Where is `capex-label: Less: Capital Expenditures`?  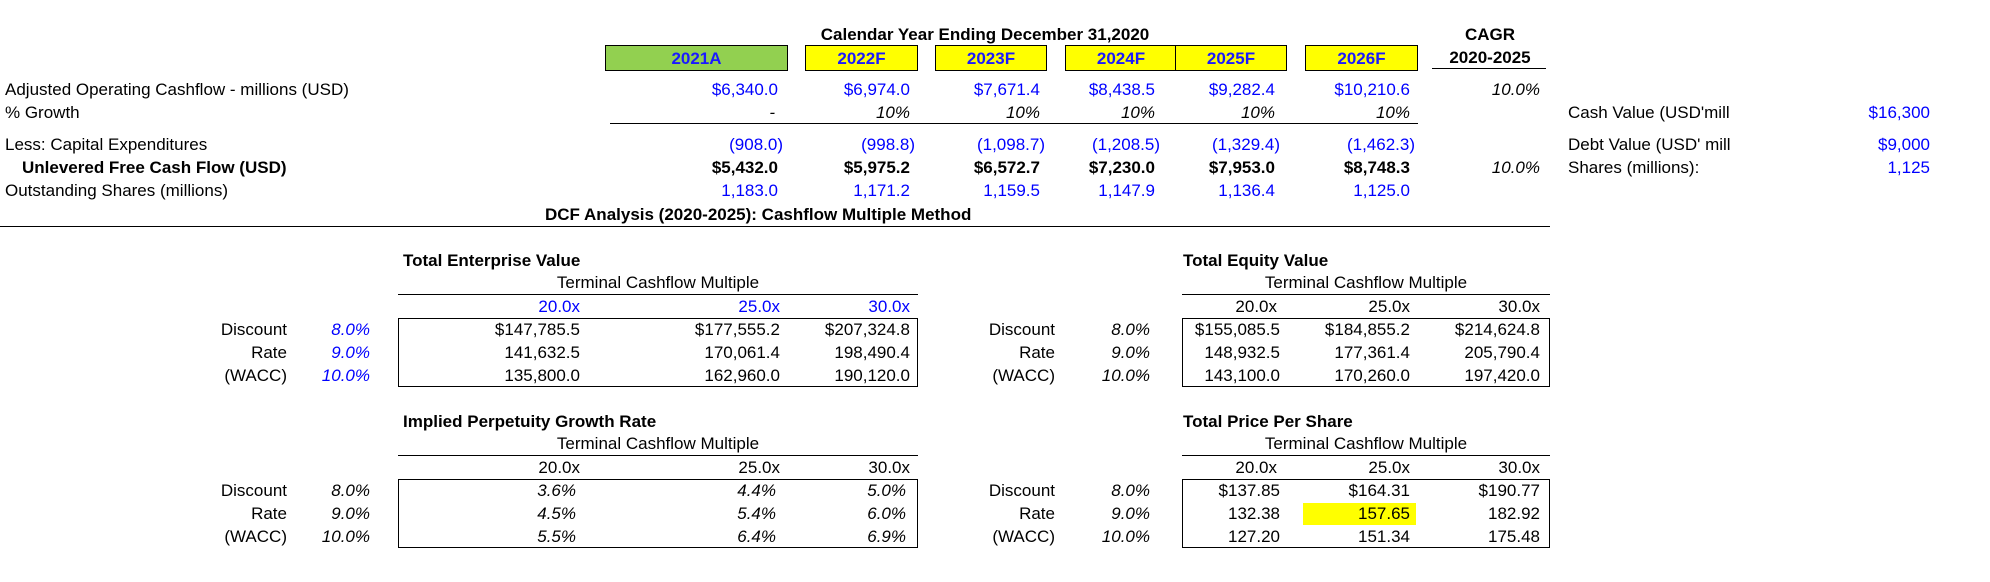 capex-label: Less: Capital Expenditures is located at coordinates (106, 144).